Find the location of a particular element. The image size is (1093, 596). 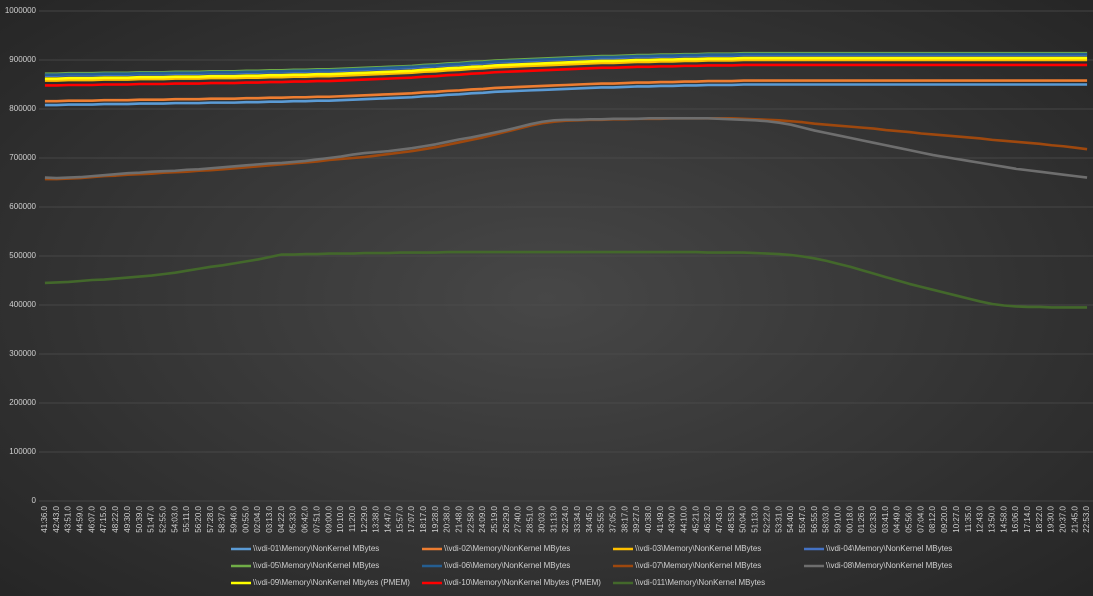

x-tick-label: 50:39.0 is located at coordinates (139, 518).